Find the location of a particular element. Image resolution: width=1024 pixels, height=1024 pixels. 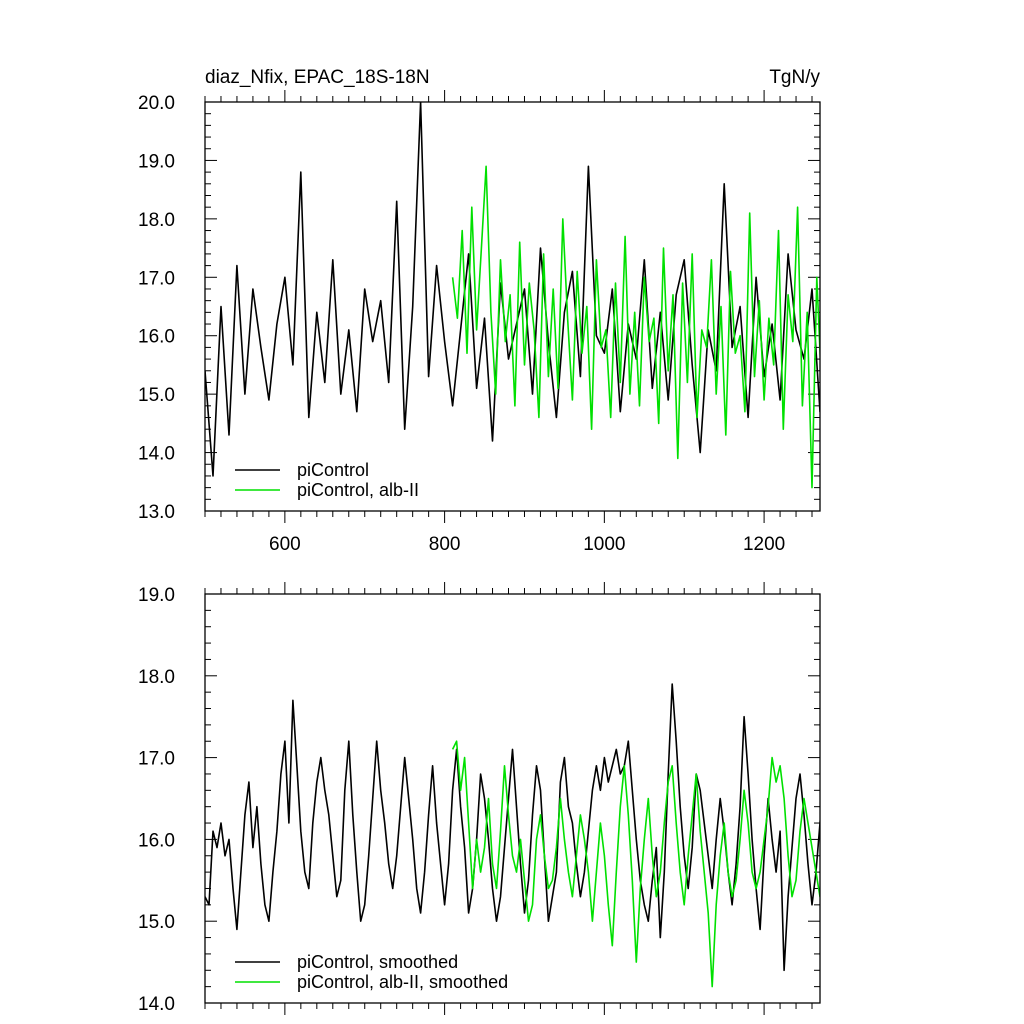

top-chart-x-tick-label: 1000 is located at coordinates (604, 544).